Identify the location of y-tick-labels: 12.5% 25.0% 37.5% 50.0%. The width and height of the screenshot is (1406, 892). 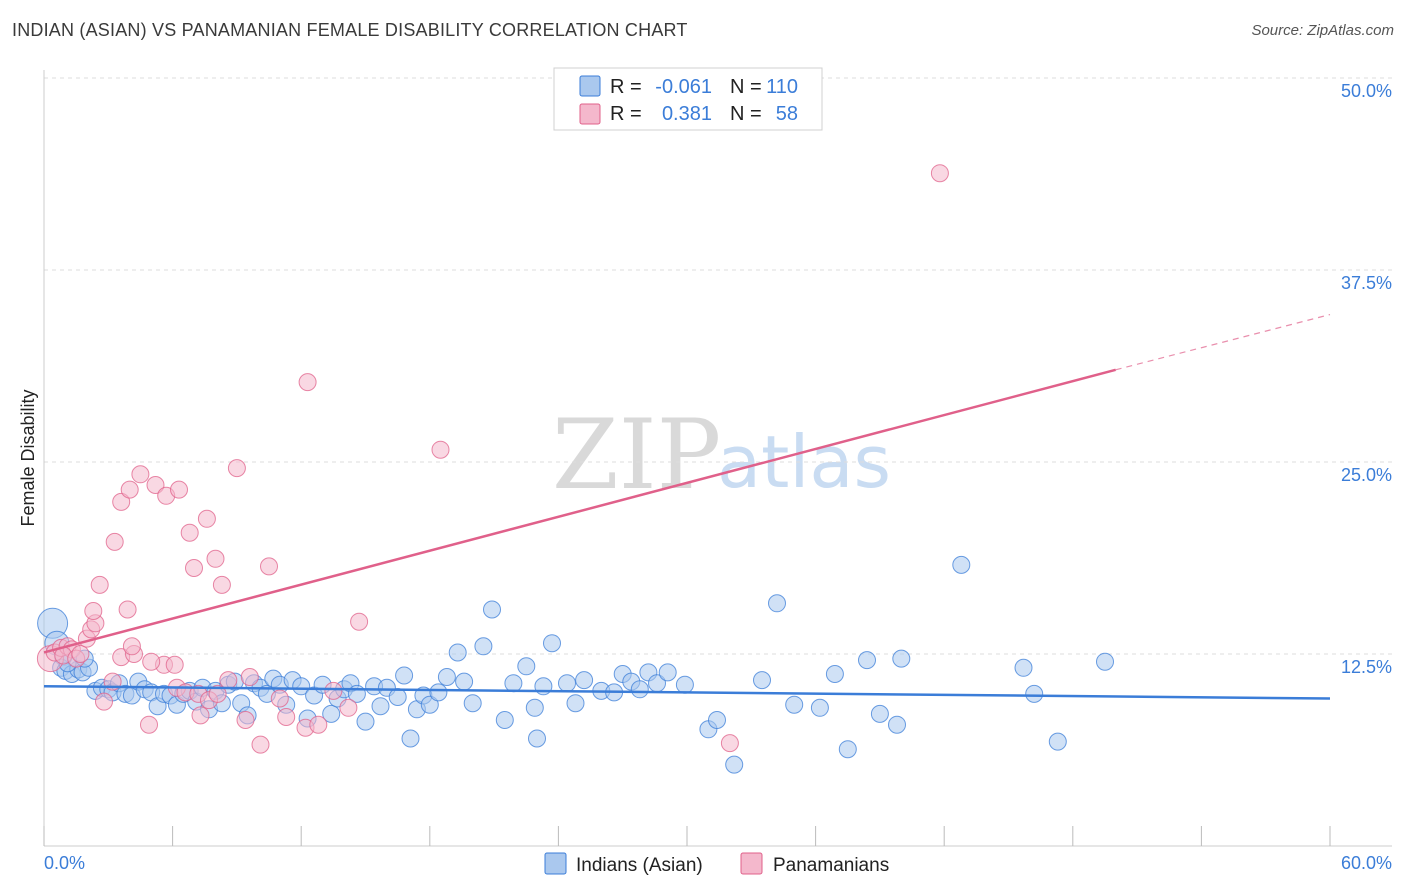
(1366, 379).